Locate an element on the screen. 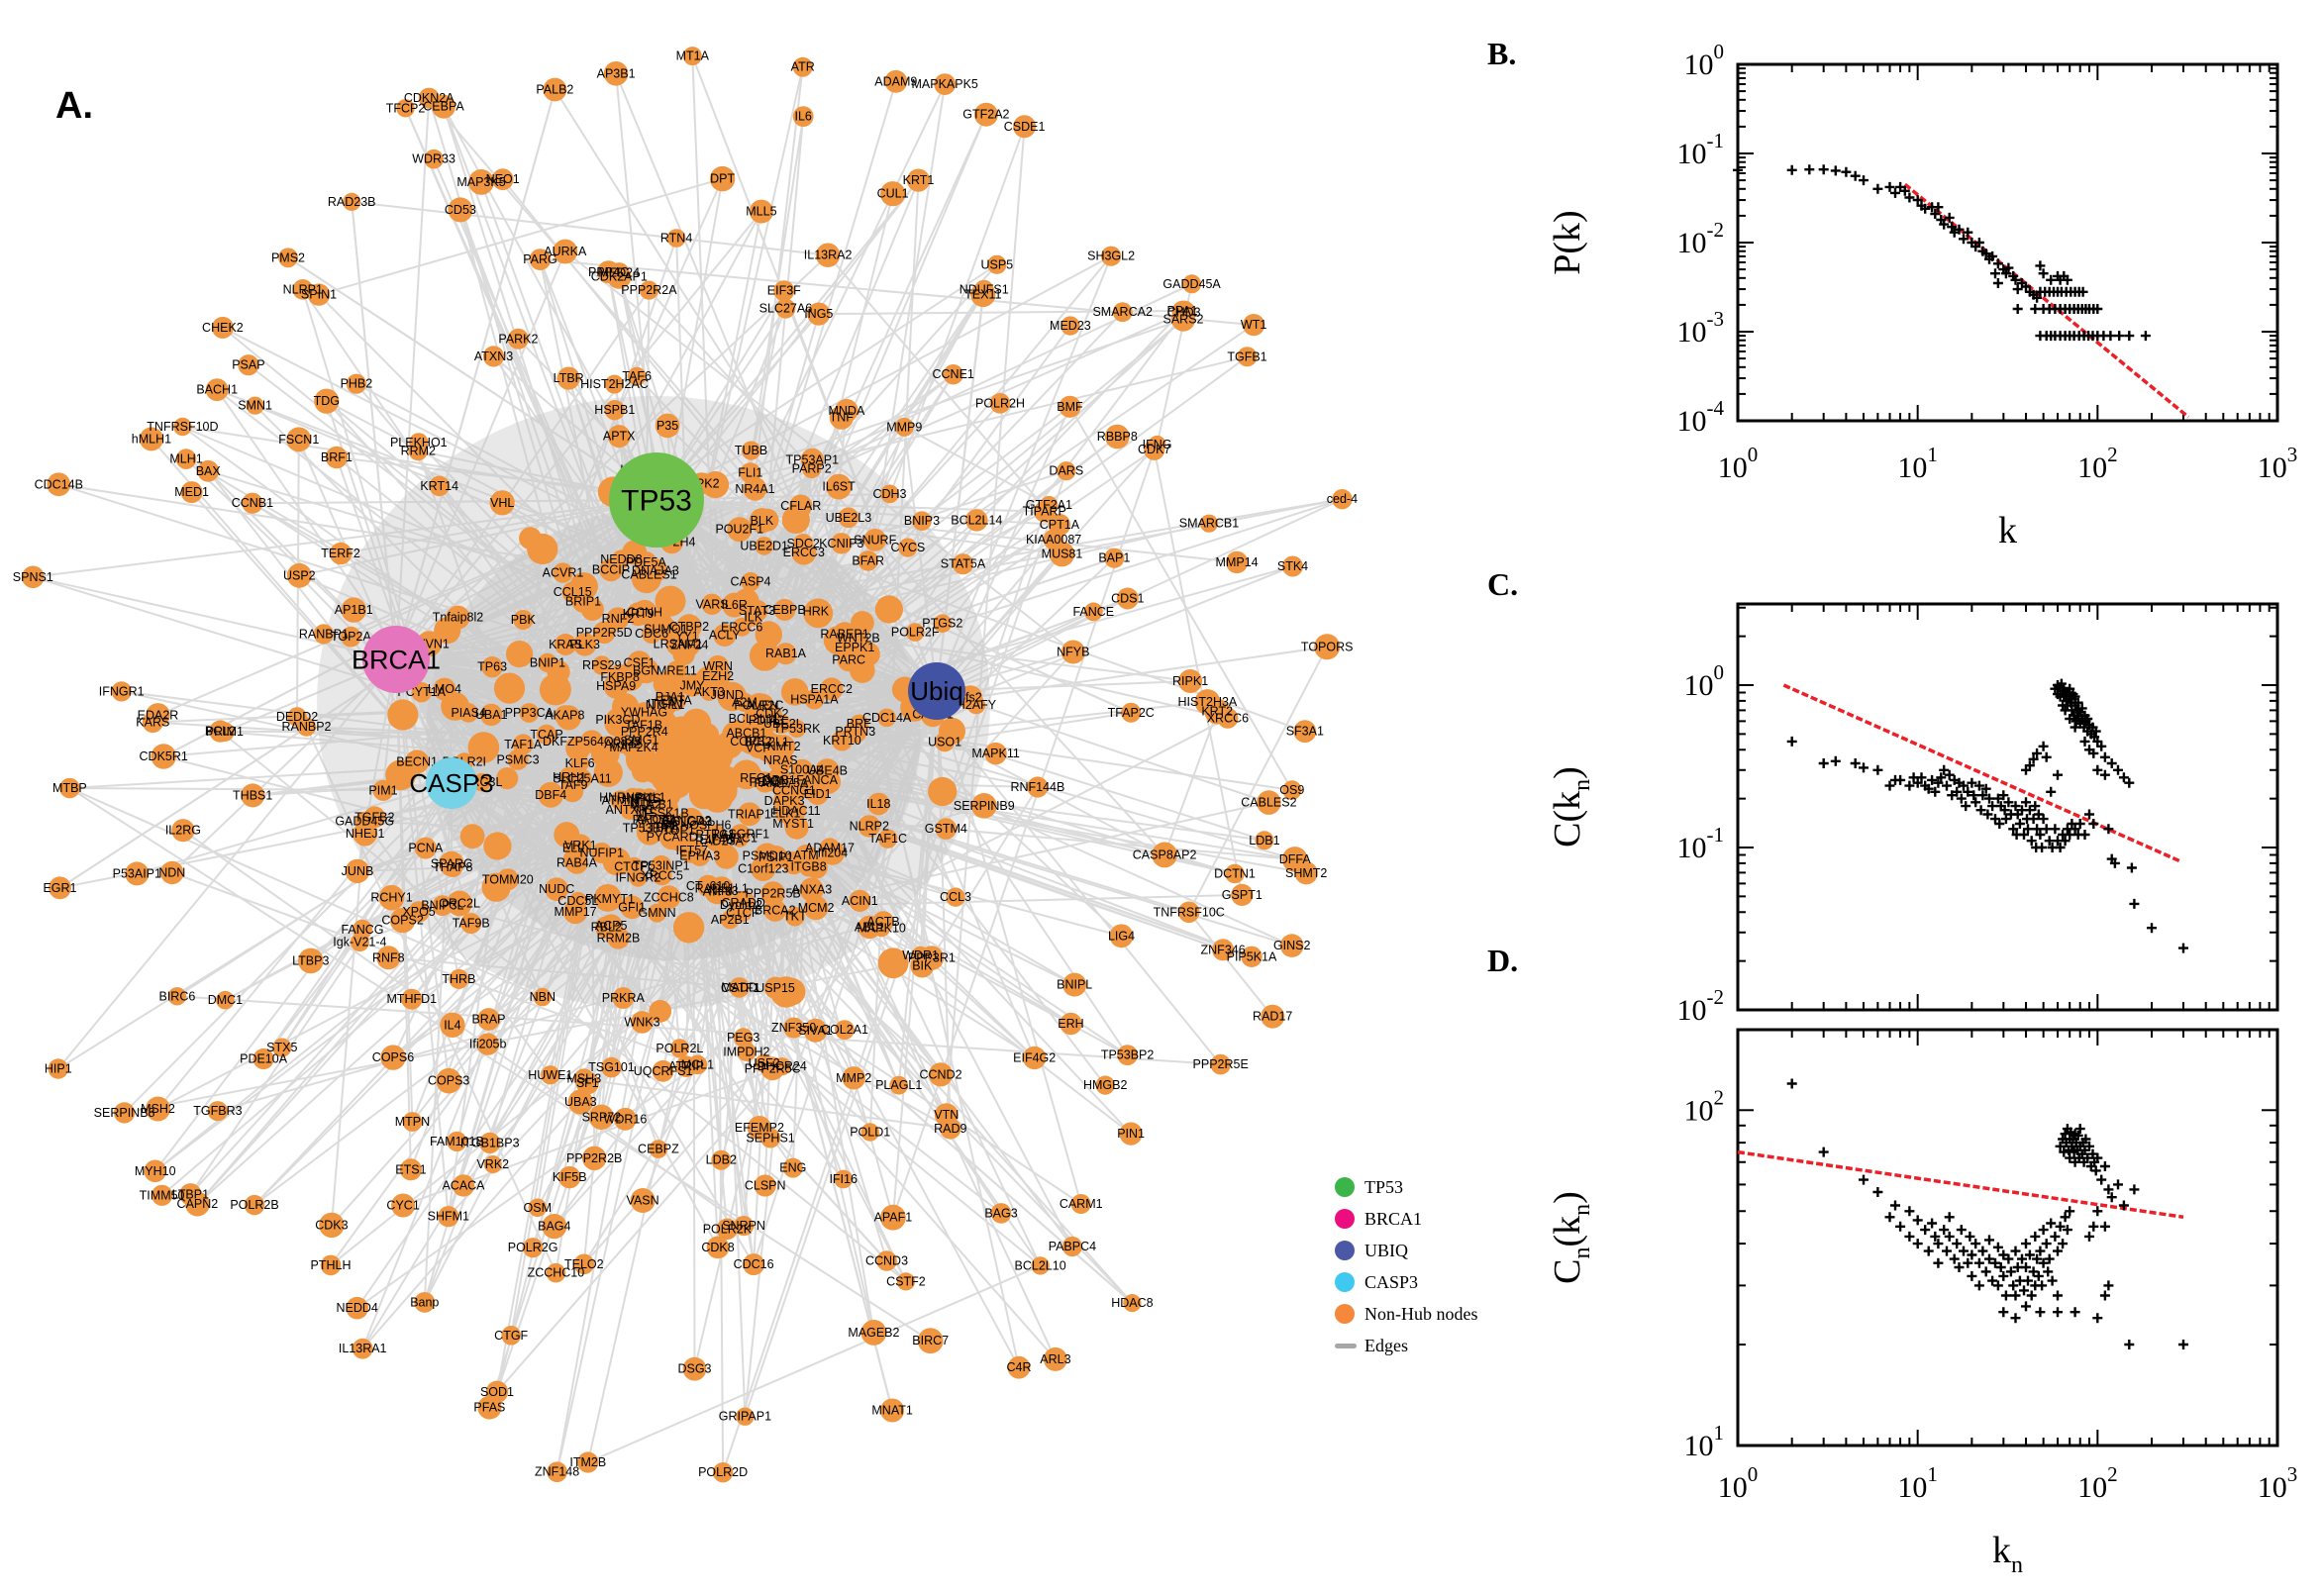  hub-node-ubiq is located at coordinates (936, 691).